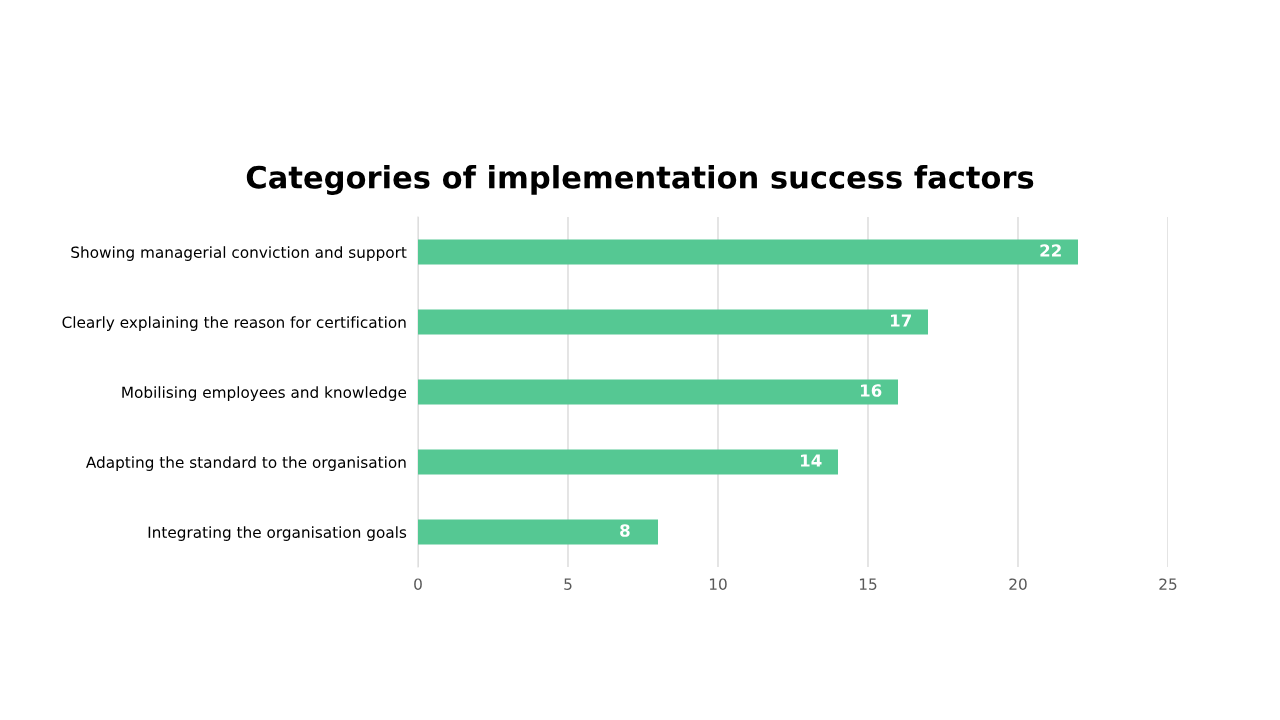 Image resolution: width=1280 pixels, height=720 pixels. Describe the element at coordinates (640, 180) in the screenshot. I see `chart-title: Categories of implementation success factors` at that location.